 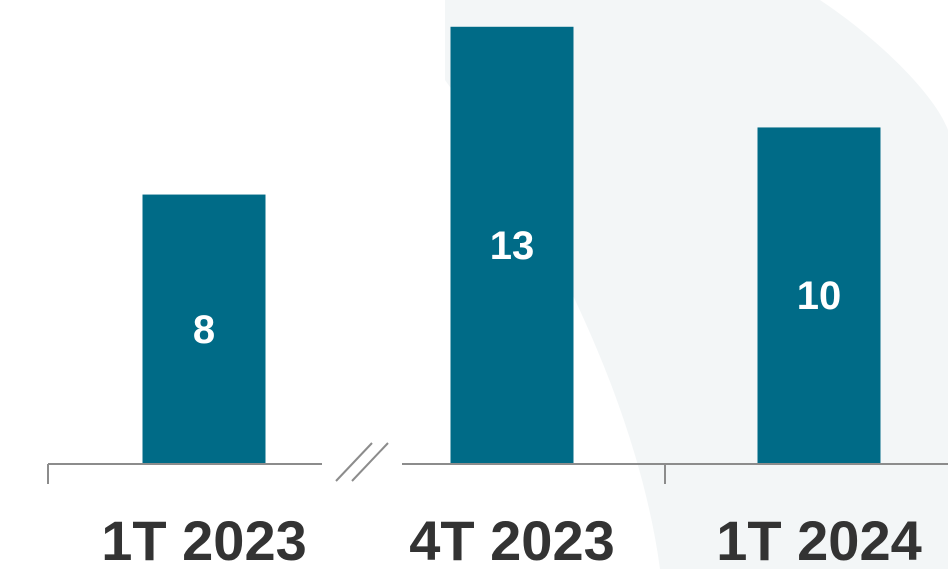 I want to click on labels-group: 1T 2023 4T 2023 1T 2024, so click(x=511, y=539).